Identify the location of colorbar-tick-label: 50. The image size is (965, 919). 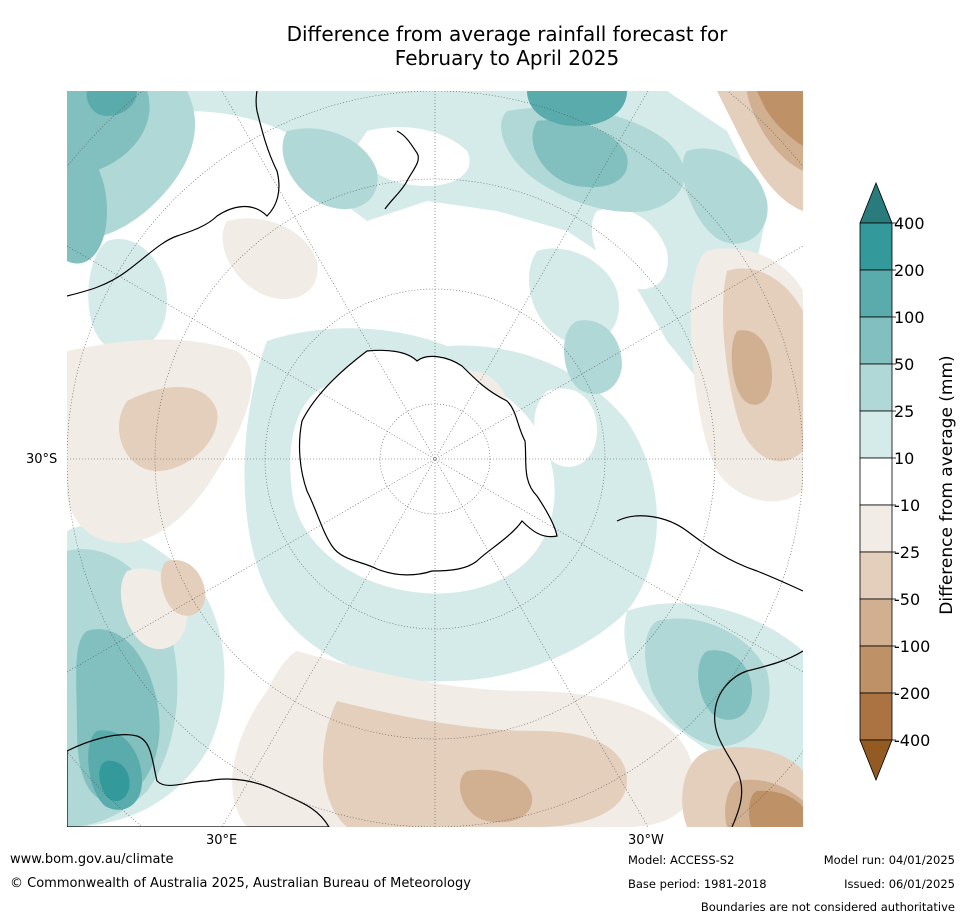
(904, 364).